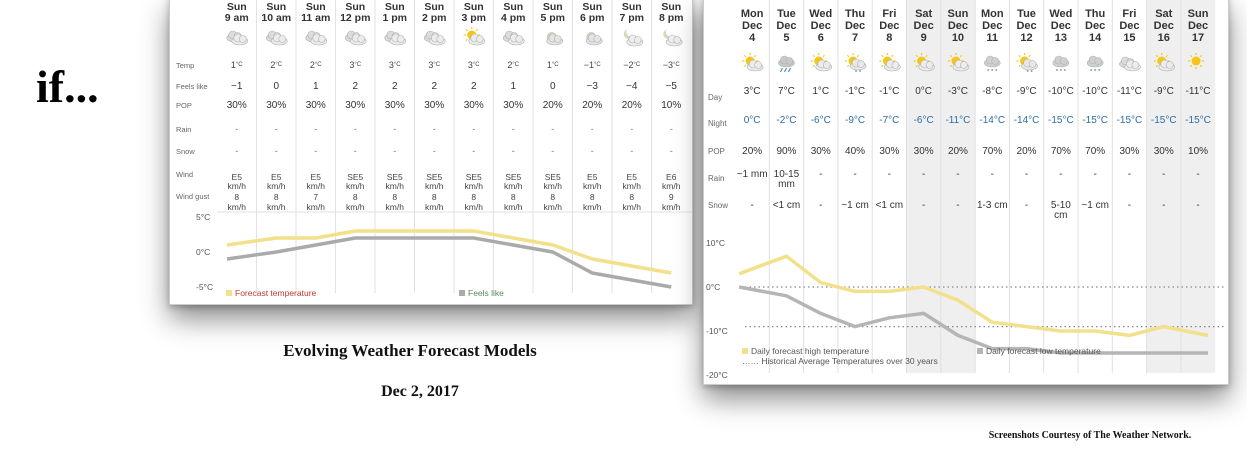 Image resolution: width=1247 pixels, height=457 pixels. Describe the element at coordinates (276, 18) in the screenshot. I see `hour-time-label: 10 am` at that location.